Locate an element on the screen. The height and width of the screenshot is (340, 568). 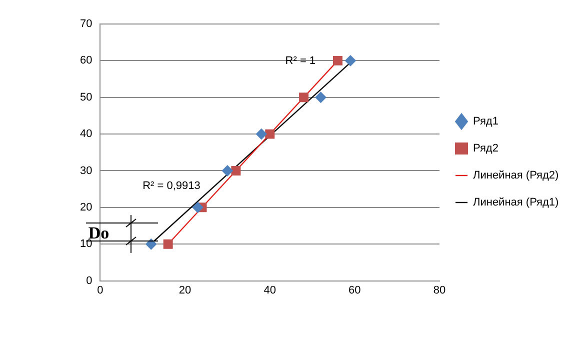
legend-label: Линейная (Ряд1) is located at coordinates (516, 202).